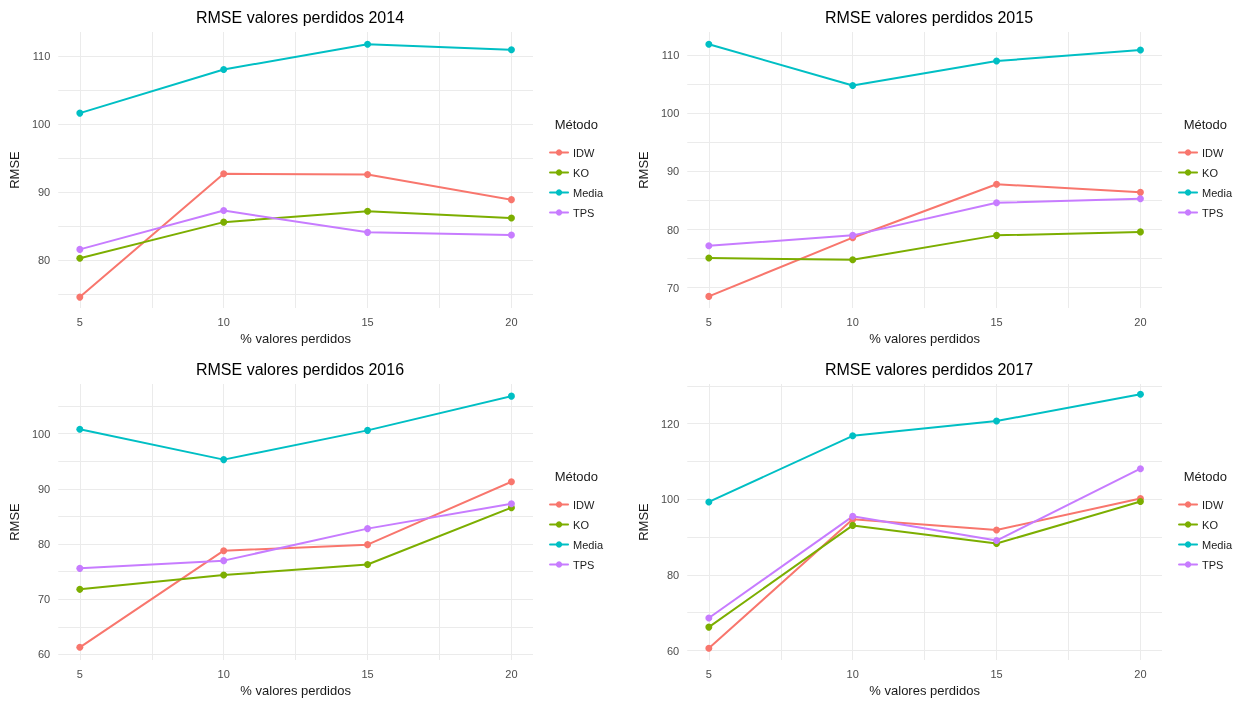 This screenshot has height=701, width=1257. What do you see at coordinates (929, 17) in the screenshot?
I see `chart-title: RMSE valores perdidos 2015` at bounding box center [929, 17].